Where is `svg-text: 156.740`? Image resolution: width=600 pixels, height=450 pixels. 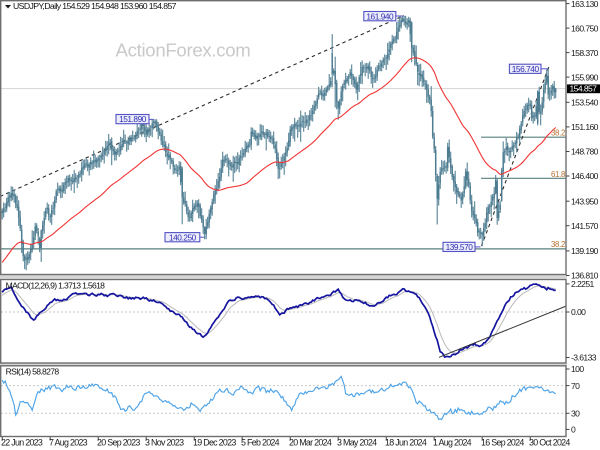
svg-text: 156.740 is located at coordinates (526, 69).